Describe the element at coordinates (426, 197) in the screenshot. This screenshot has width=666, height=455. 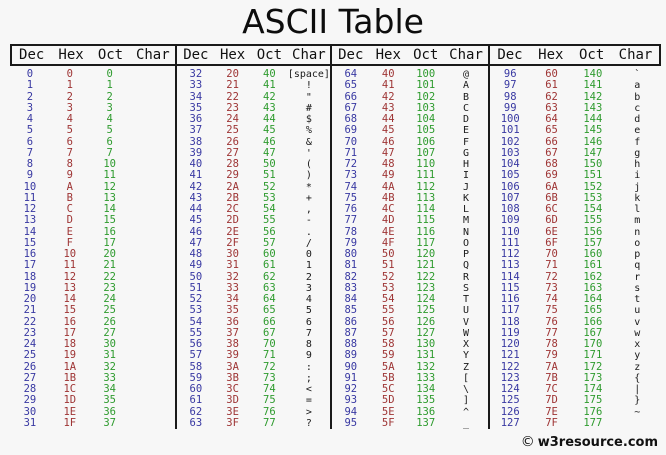
I see `cell-oct: 113` at that location.